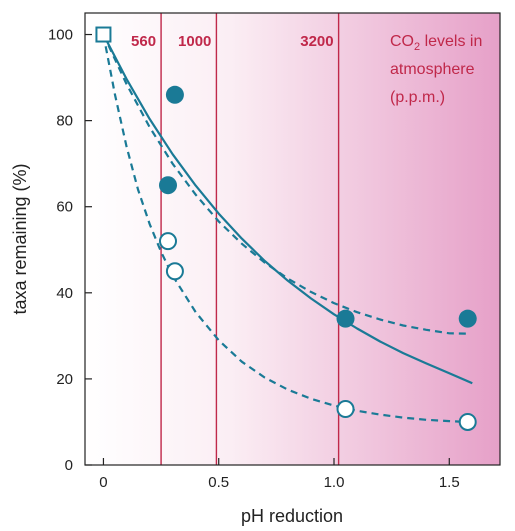 The image size is (515, 531). What do you see at coordinates (69, 465) in the screenshot?
I see `y-tick-label: 0` at bounding box center [69, 465].